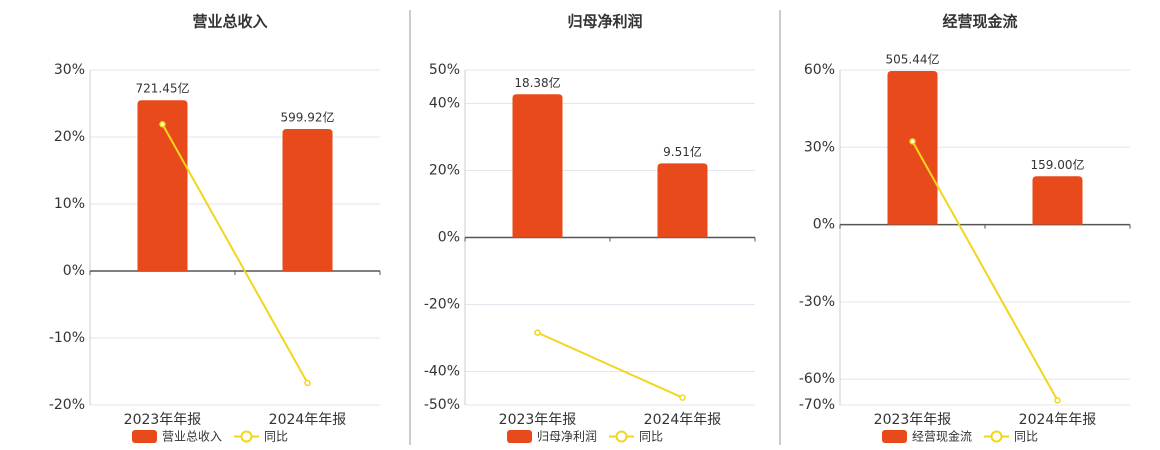  I want to click on y-tick-label: 60%, so click(819, 70).